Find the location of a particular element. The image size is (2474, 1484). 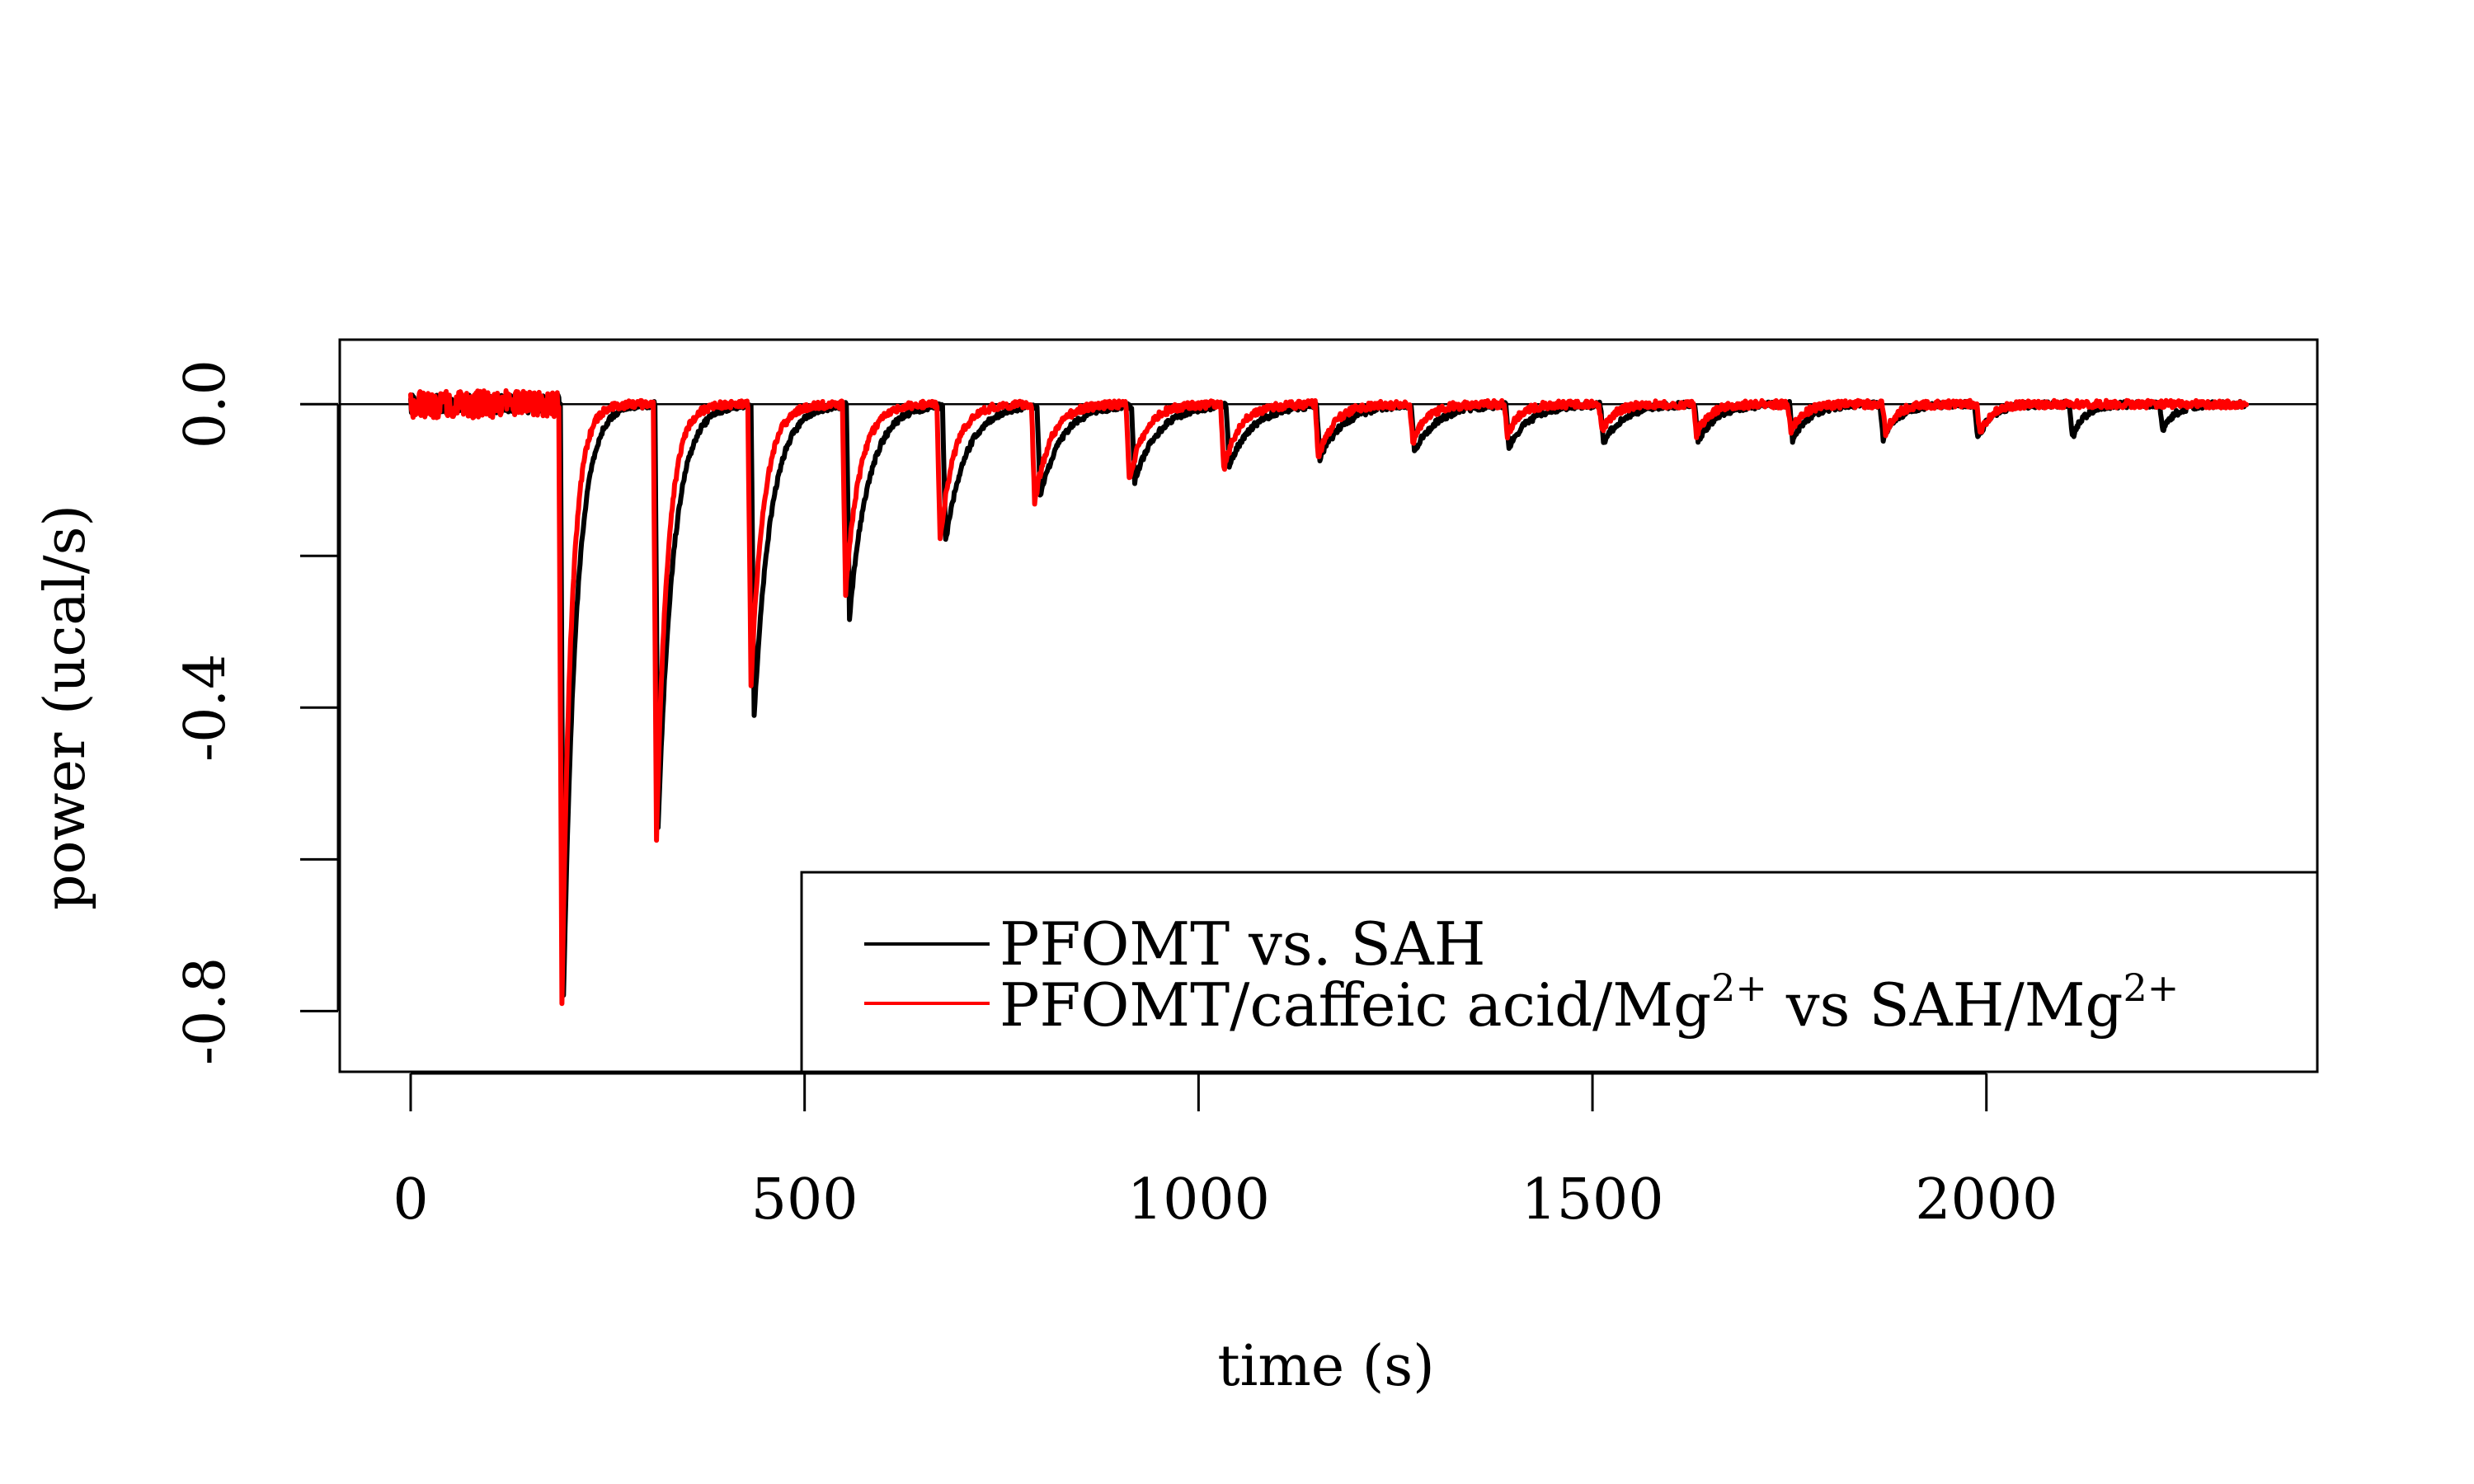

y-axis-title: power (ucal/s) is located at coordinates (65, 707).